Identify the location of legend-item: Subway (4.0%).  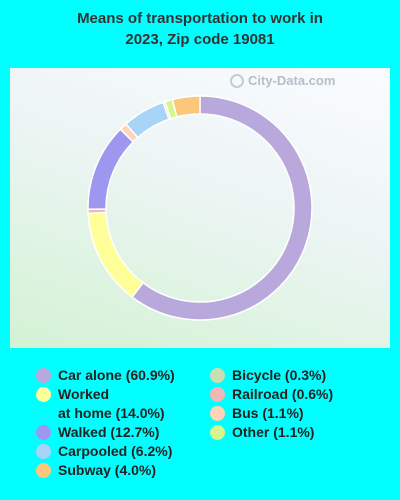
(105, 470).